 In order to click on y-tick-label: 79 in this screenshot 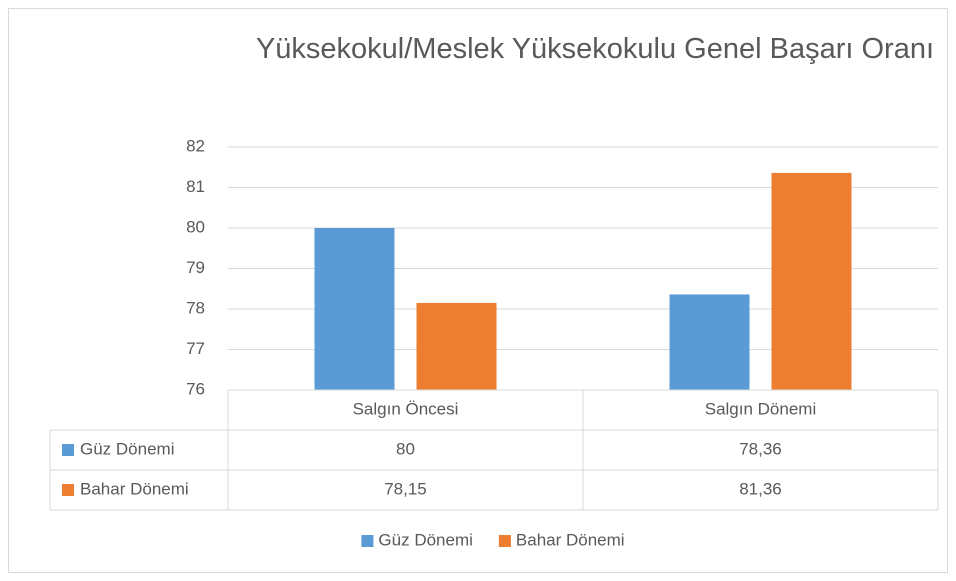, I will do `click(195, 267)`.